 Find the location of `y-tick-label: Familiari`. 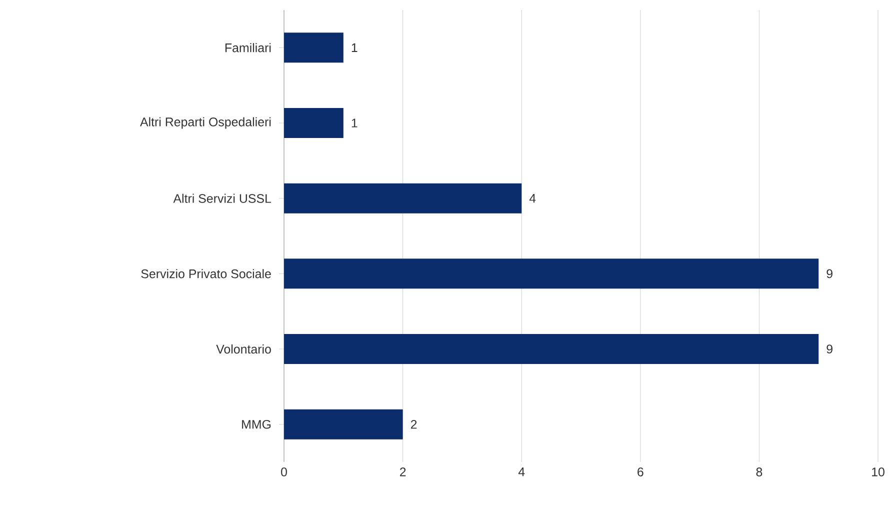

y-tick-label: Familiari is located at coordinates (248, 47).